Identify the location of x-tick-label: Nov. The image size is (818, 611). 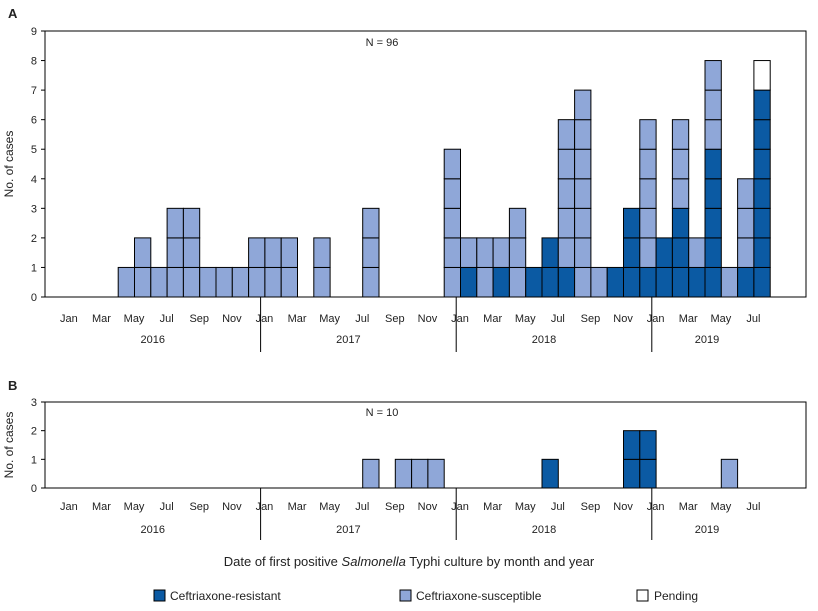
(428, 319).